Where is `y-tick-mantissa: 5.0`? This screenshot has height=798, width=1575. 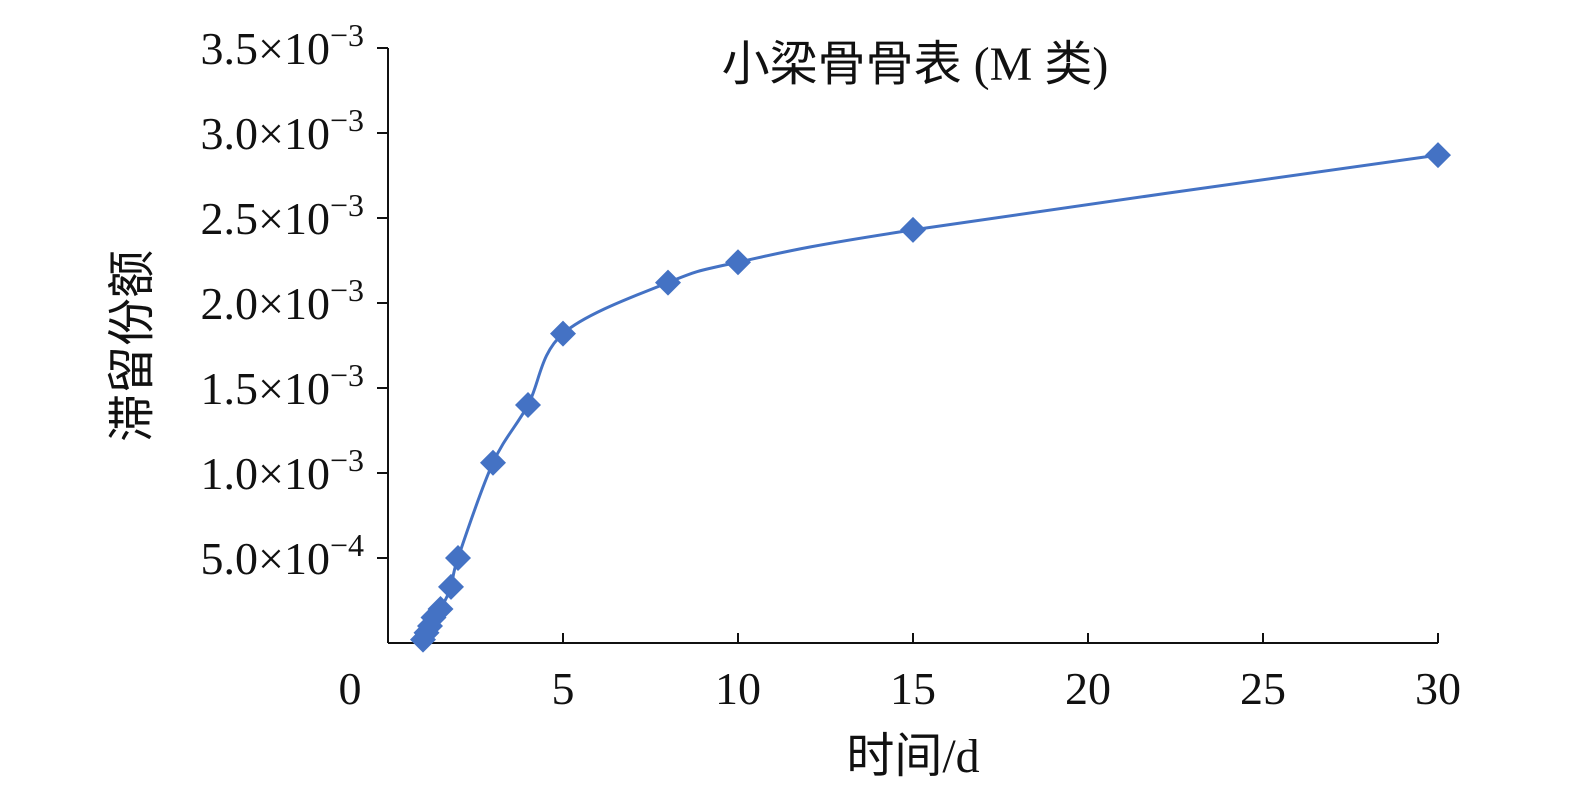 y-tick-mantissa: 5.0 is located at coordinates (230, 558).